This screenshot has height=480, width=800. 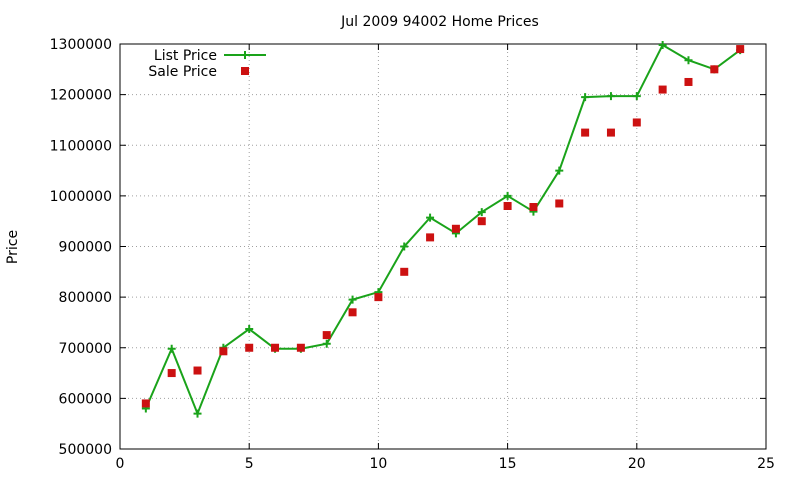 I want to click on y-tick-label: 1300000, so click(x=81, y=45).